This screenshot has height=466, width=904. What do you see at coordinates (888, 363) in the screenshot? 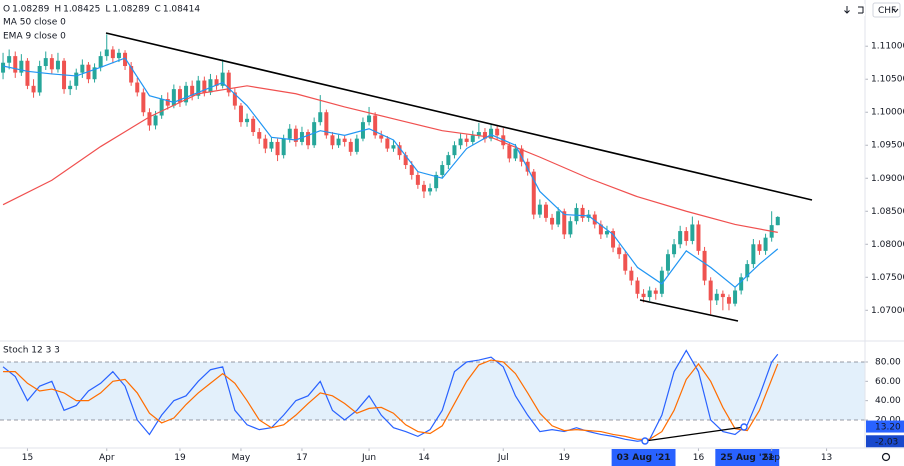
I see `y-tick-label: 80.00` at bounding box center [888, 363].